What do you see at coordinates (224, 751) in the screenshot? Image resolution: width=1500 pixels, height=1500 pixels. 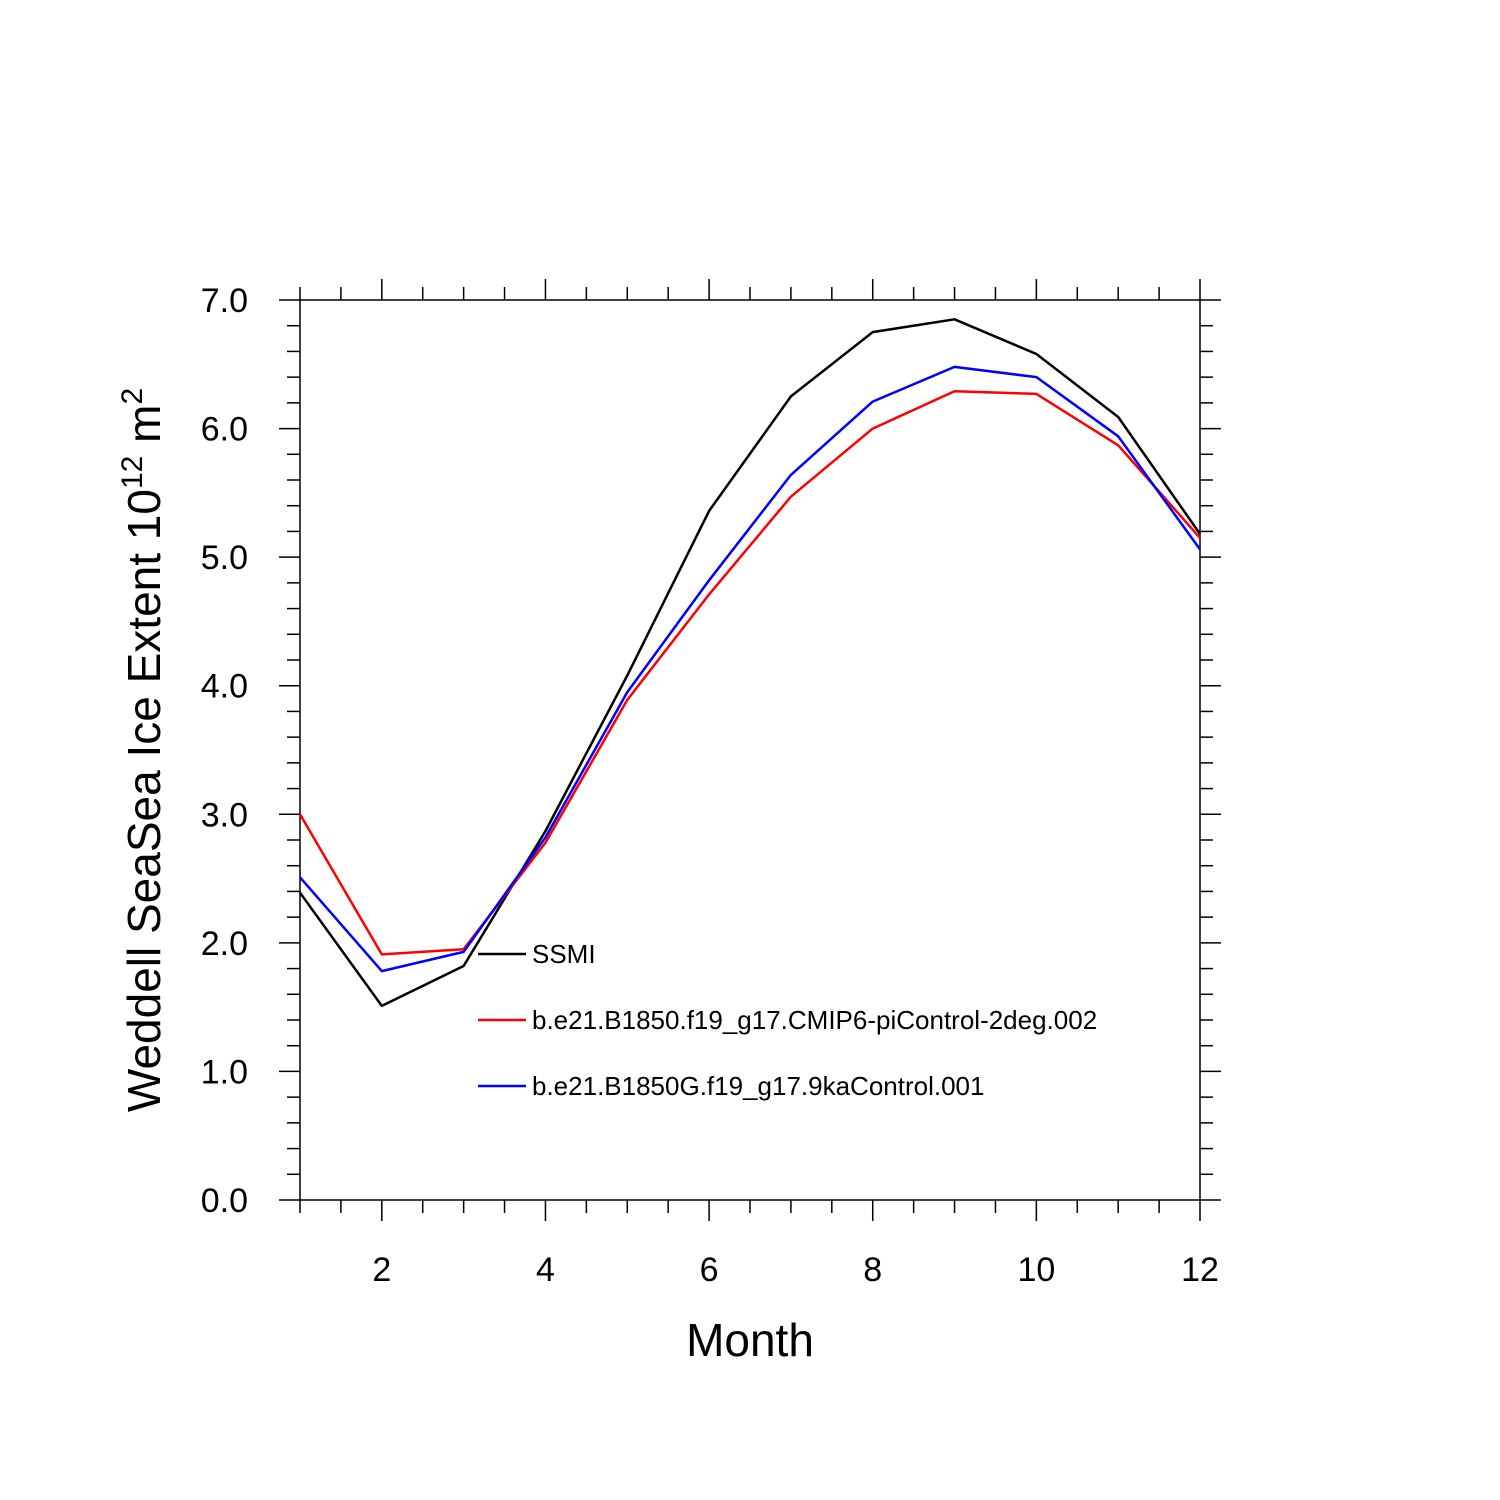 I see `y-tick-labels: 0.0 1.0 2.0 3.0 4.0 5.0 6.0 7.0` at bounding box center [224, 751].